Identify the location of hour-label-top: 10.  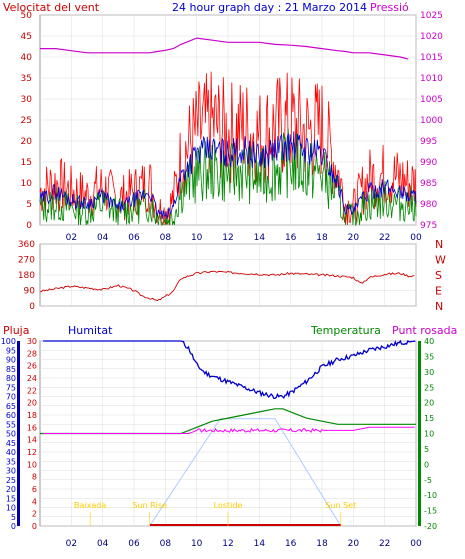
(197, 238).